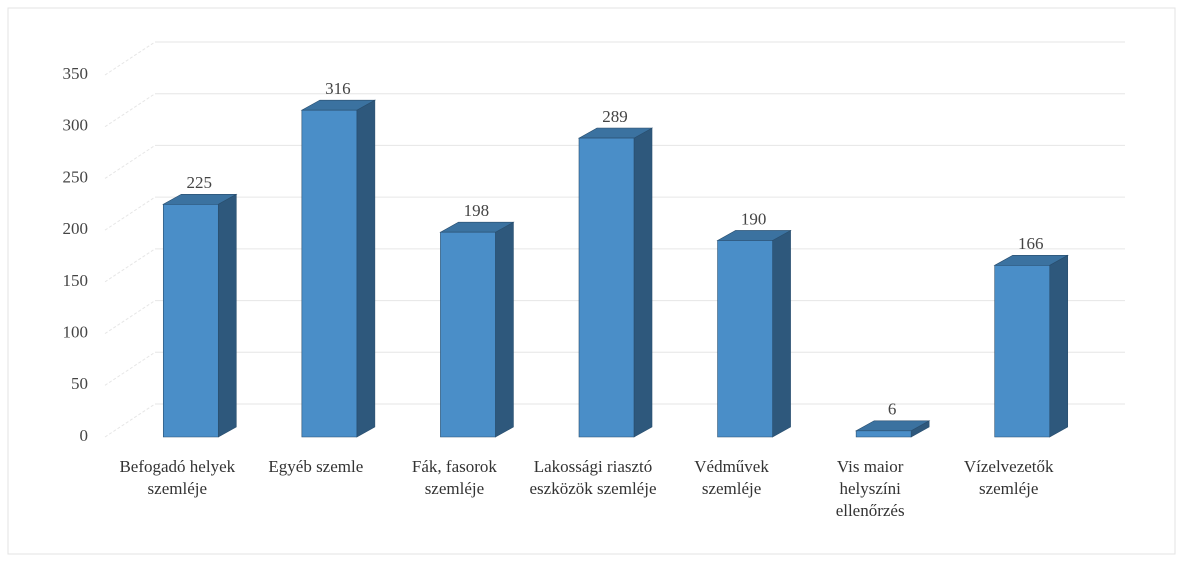 Image resolution: width=1183 pixels, height=562 pixels. What do you see at coordinates (615, 116) in the screenshot?
I see `value-label: 289` at bounding box center [615, 116].